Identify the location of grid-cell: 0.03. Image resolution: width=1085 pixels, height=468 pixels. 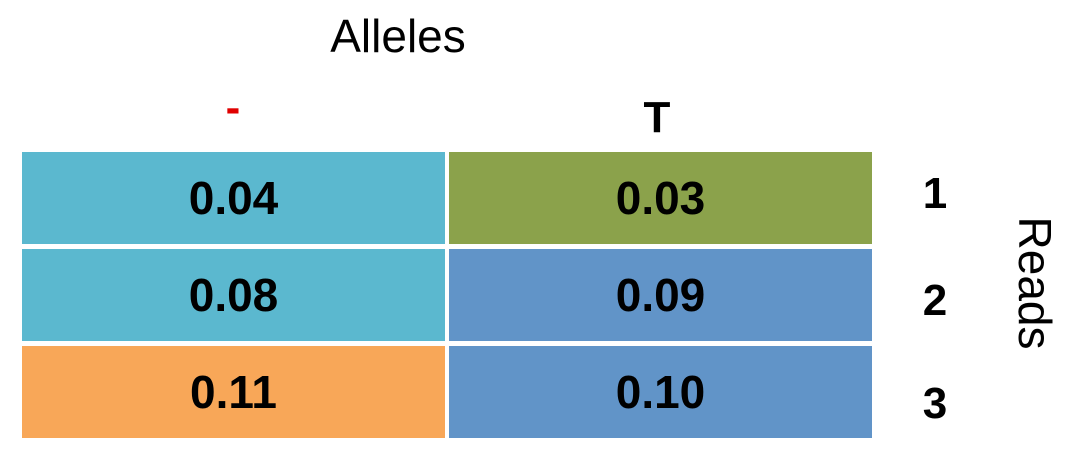
(660, 198).